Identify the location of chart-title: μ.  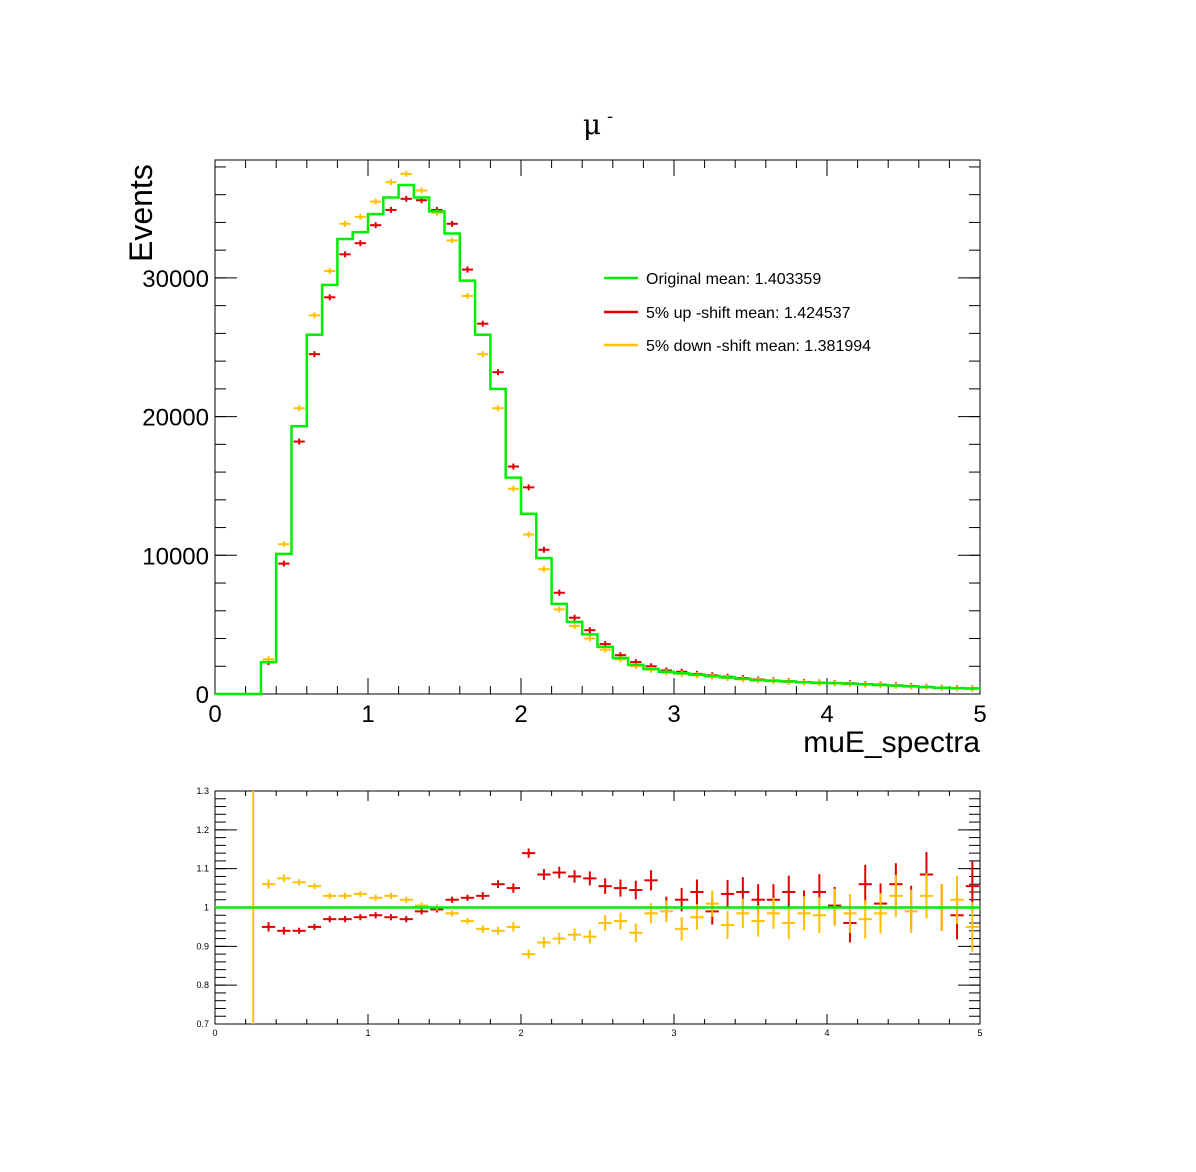
(592, 124).